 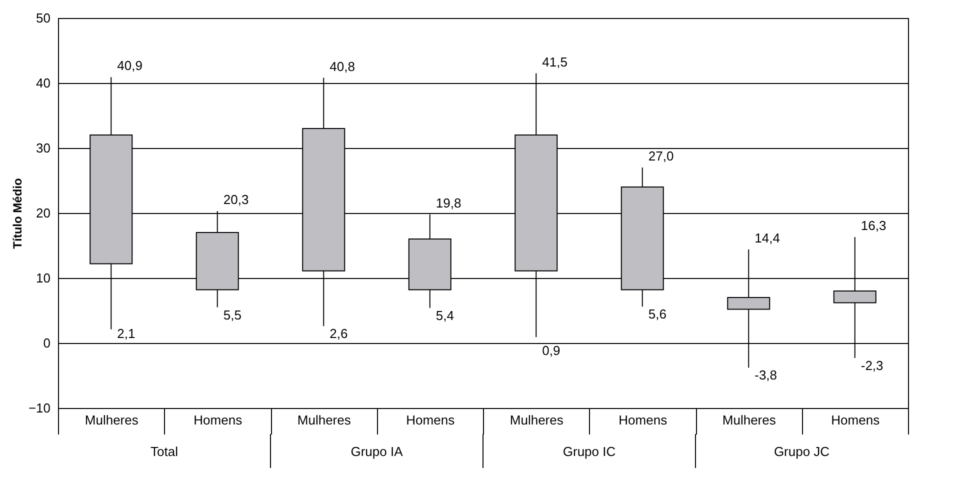 What do you see at coordinates (767, 238) in the screenshot?
I see `text: 14,4` at bounding box center [767, 238].